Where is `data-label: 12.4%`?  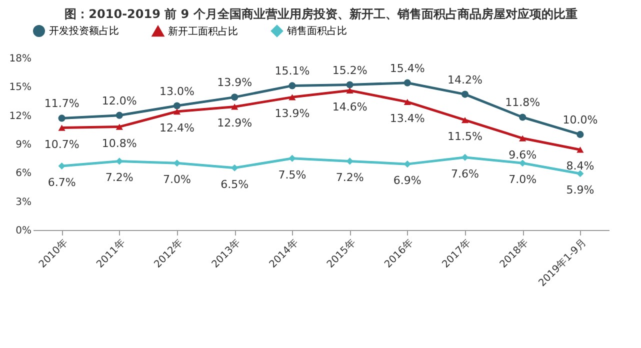
data-label: 12.4% is located at coordinates (177, 128).